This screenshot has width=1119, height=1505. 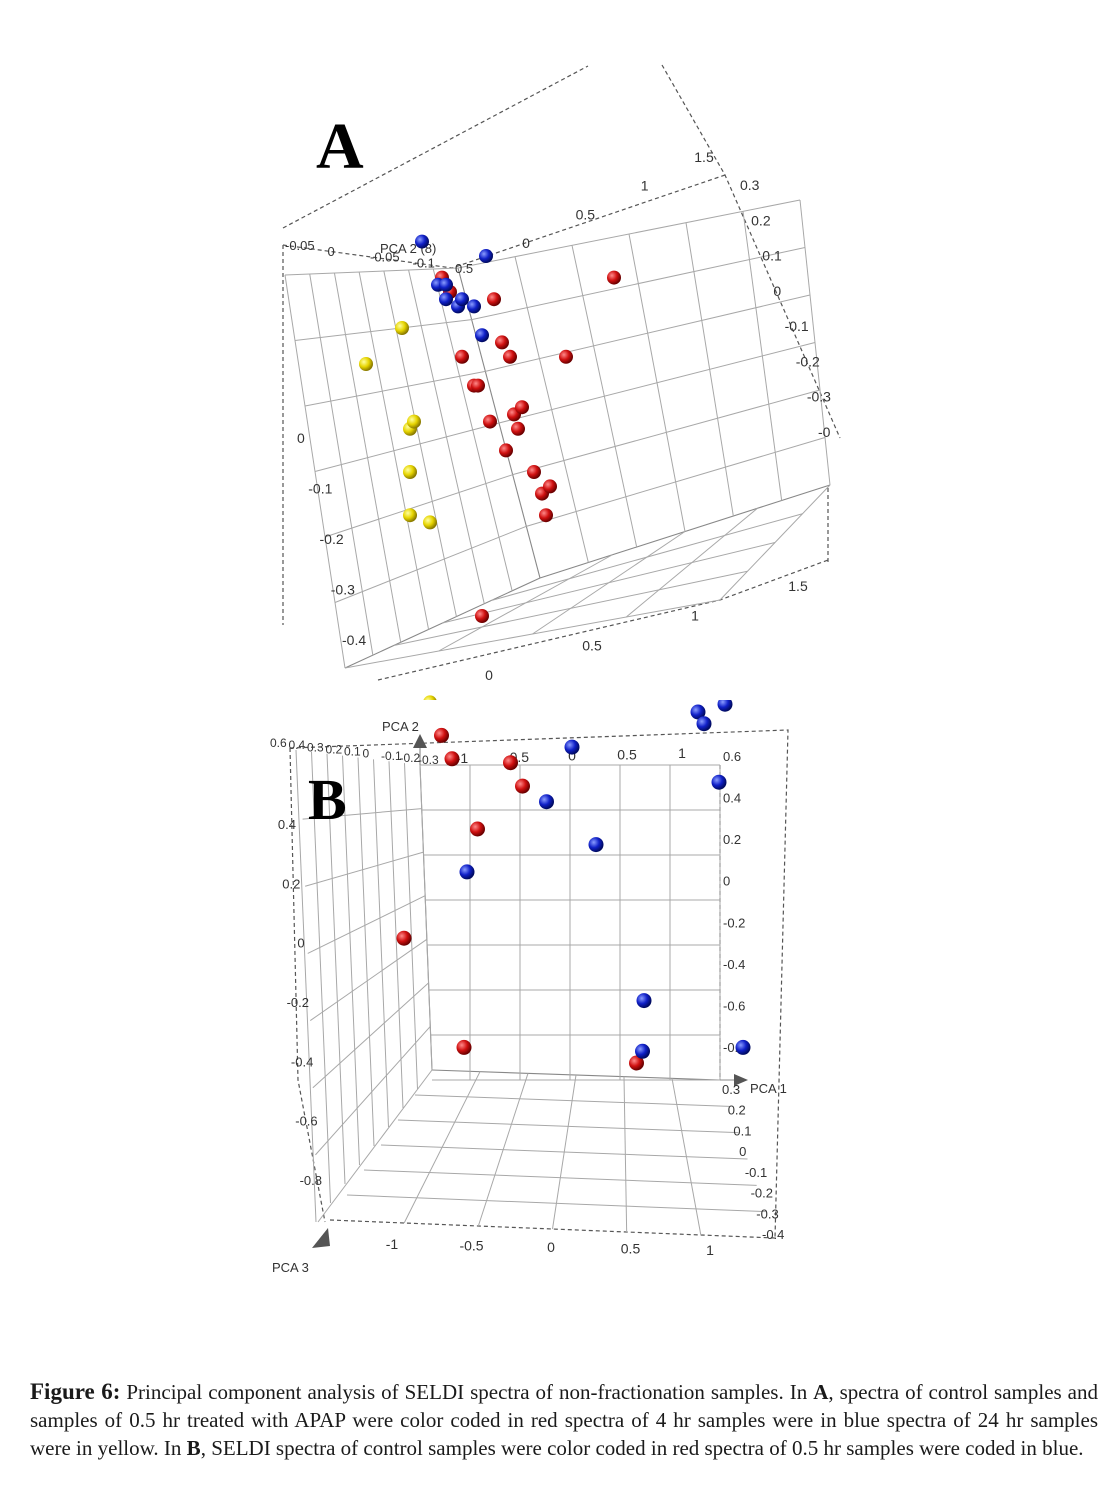 What do you see at coordinates (627, 754) in the screenshot?
I see `b-tick-top-3: 0.5` at bounding box center [627, 754].